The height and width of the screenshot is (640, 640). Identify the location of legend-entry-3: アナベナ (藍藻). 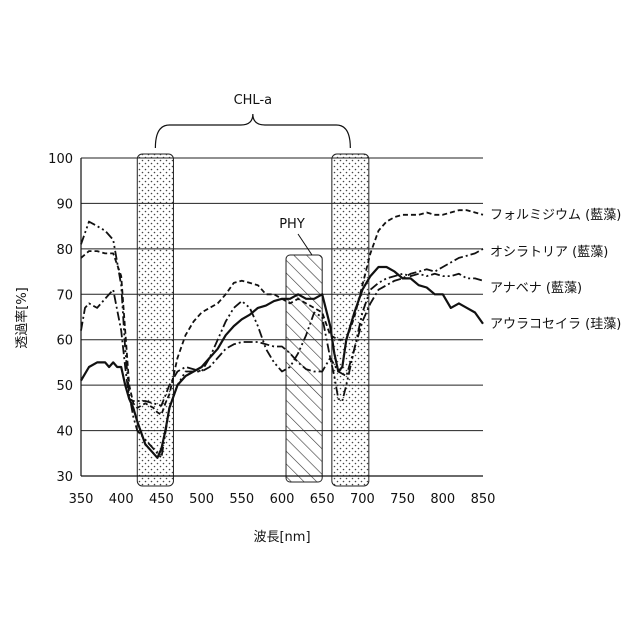
(536, 288).